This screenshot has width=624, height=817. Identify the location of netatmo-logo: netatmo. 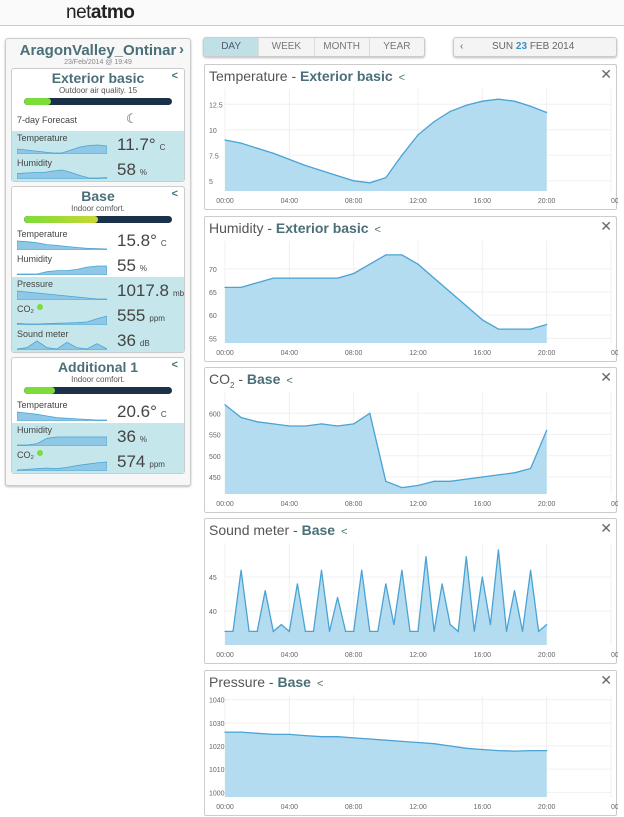
(100, 12).